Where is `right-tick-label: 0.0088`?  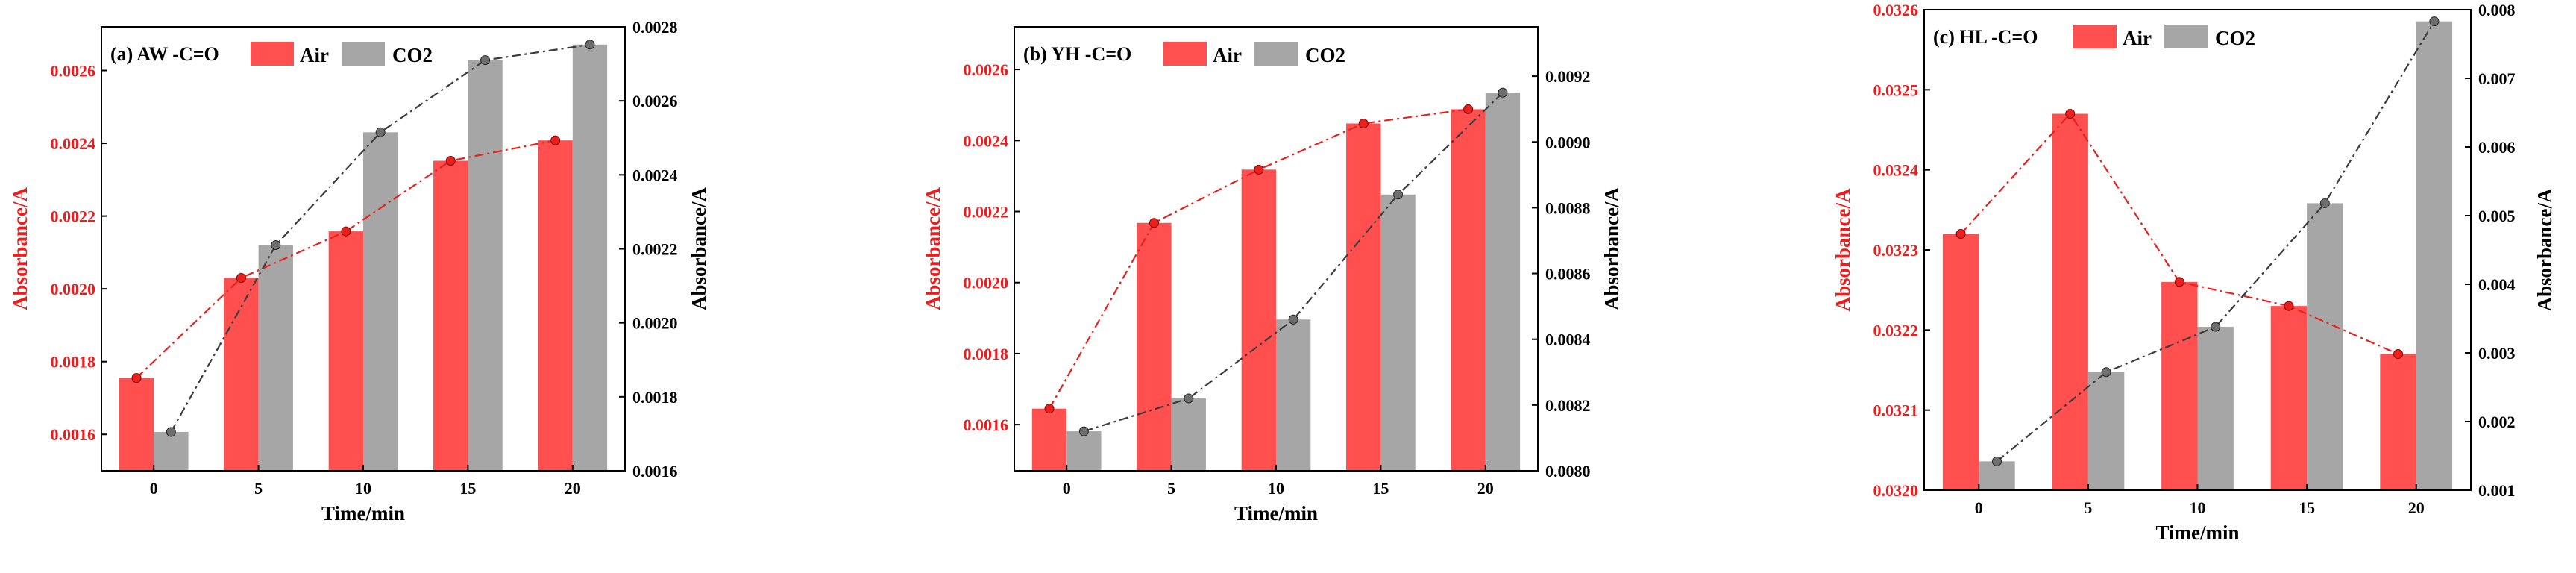
right-tick-label: 0.0088 is located at coordinates (1568, 208).